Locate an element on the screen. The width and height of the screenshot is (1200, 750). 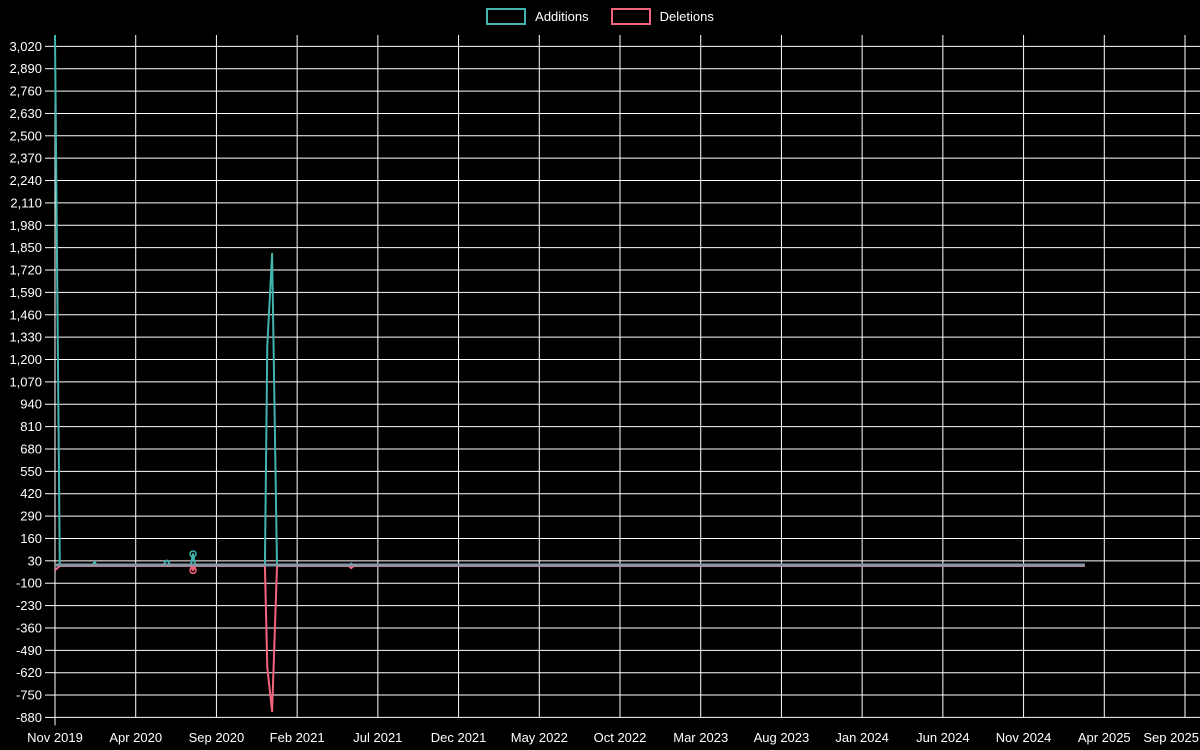
x-tick-label: Jun 2024 is located at coordinates (943, 737).